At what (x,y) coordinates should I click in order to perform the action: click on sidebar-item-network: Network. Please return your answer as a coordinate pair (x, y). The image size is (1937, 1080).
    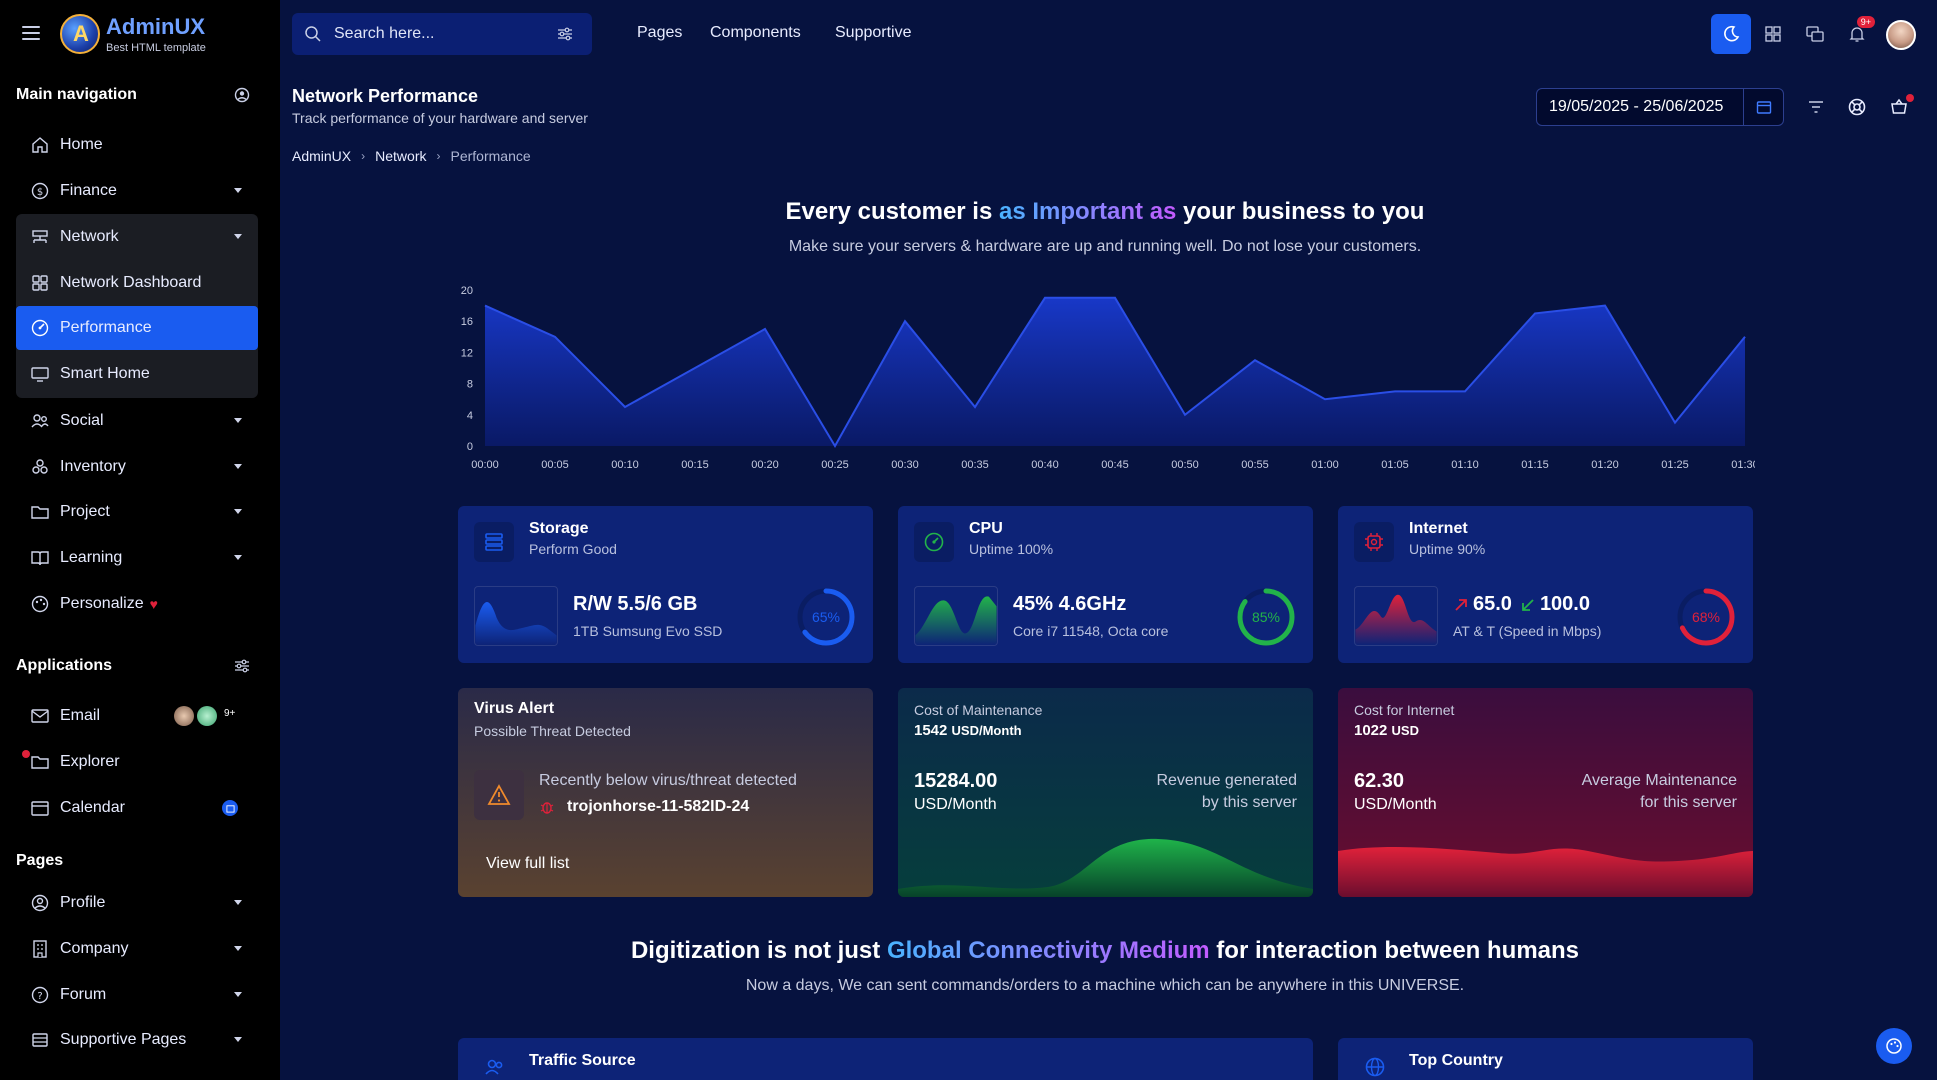
    Looking at the image, I should click on (137, 237).